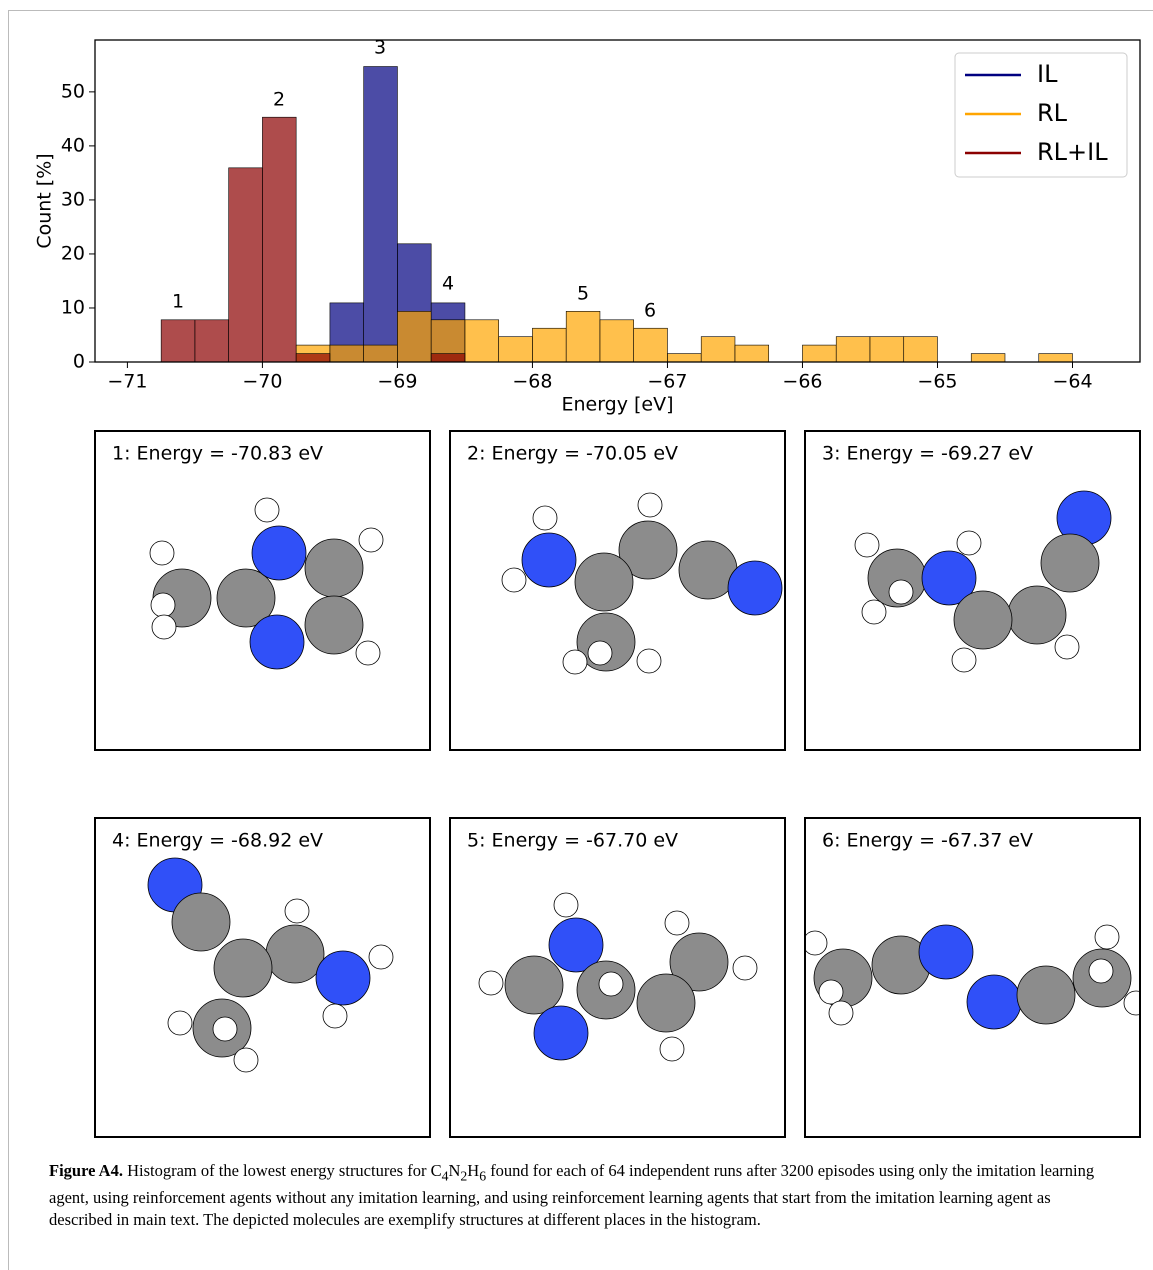 The height and width of the screenshot is (1270, 1153). Describe the element at coordinates (1052, 113) in the screenshot. I see `legend-label: RL` at that location.